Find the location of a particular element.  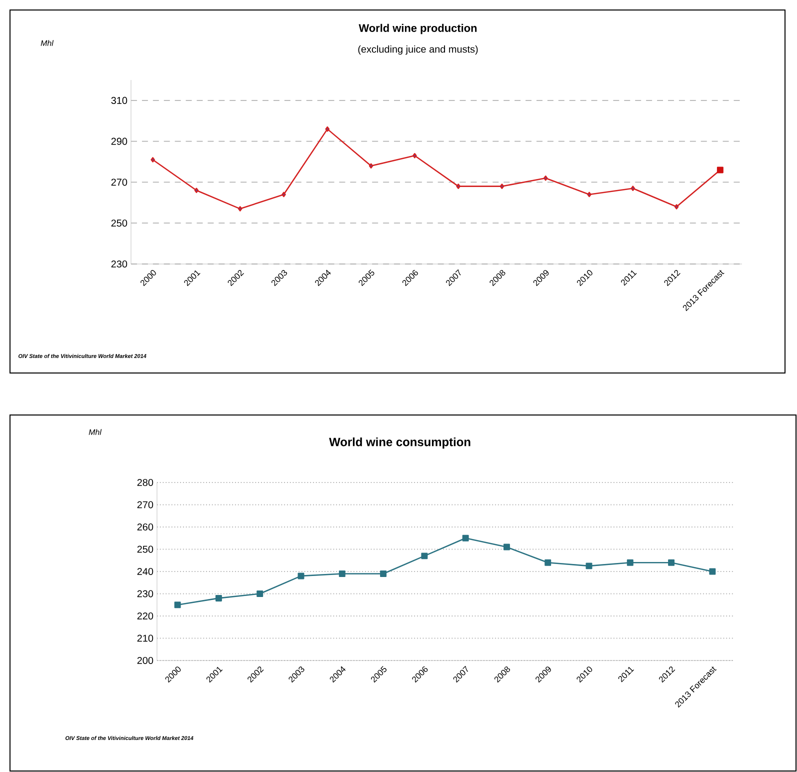

chart-title: World wine consumption is located at coordinates (399, 443).